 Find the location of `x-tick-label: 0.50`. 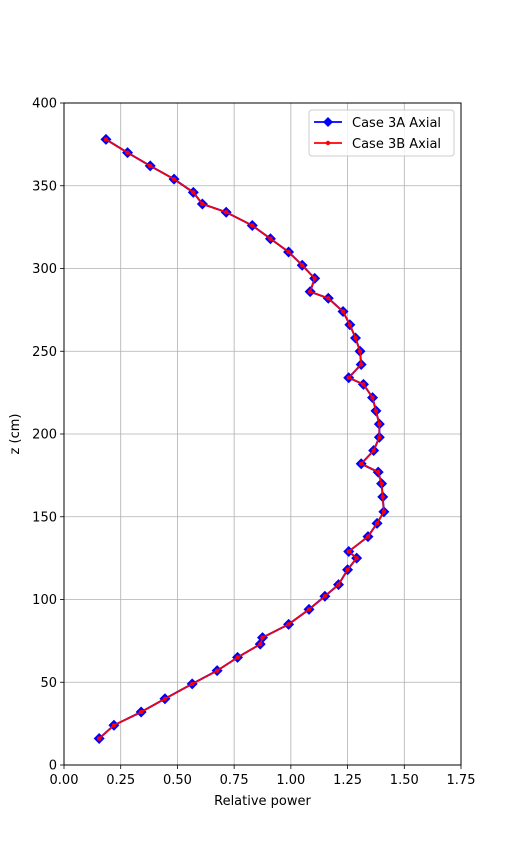

x-tick-label: 0.50 is located at coordinates (177, 780).